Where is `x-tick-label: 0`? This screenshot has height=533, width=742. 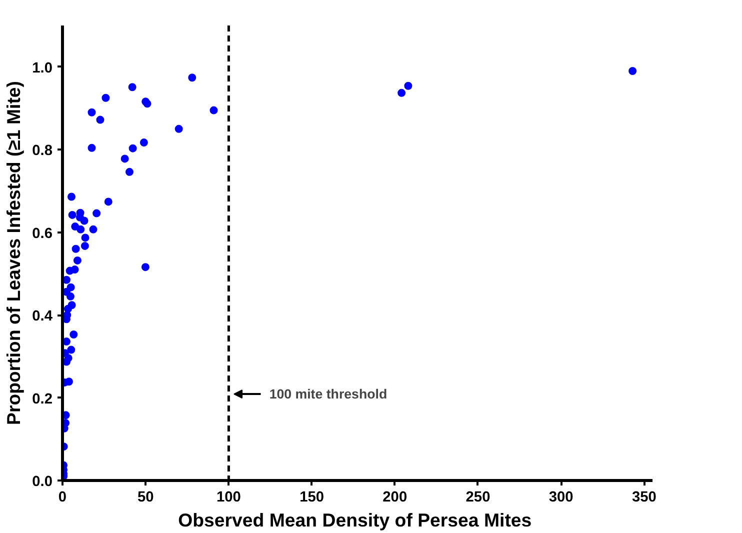
x-tick-label: 0 is located at coordinates (62, 498).